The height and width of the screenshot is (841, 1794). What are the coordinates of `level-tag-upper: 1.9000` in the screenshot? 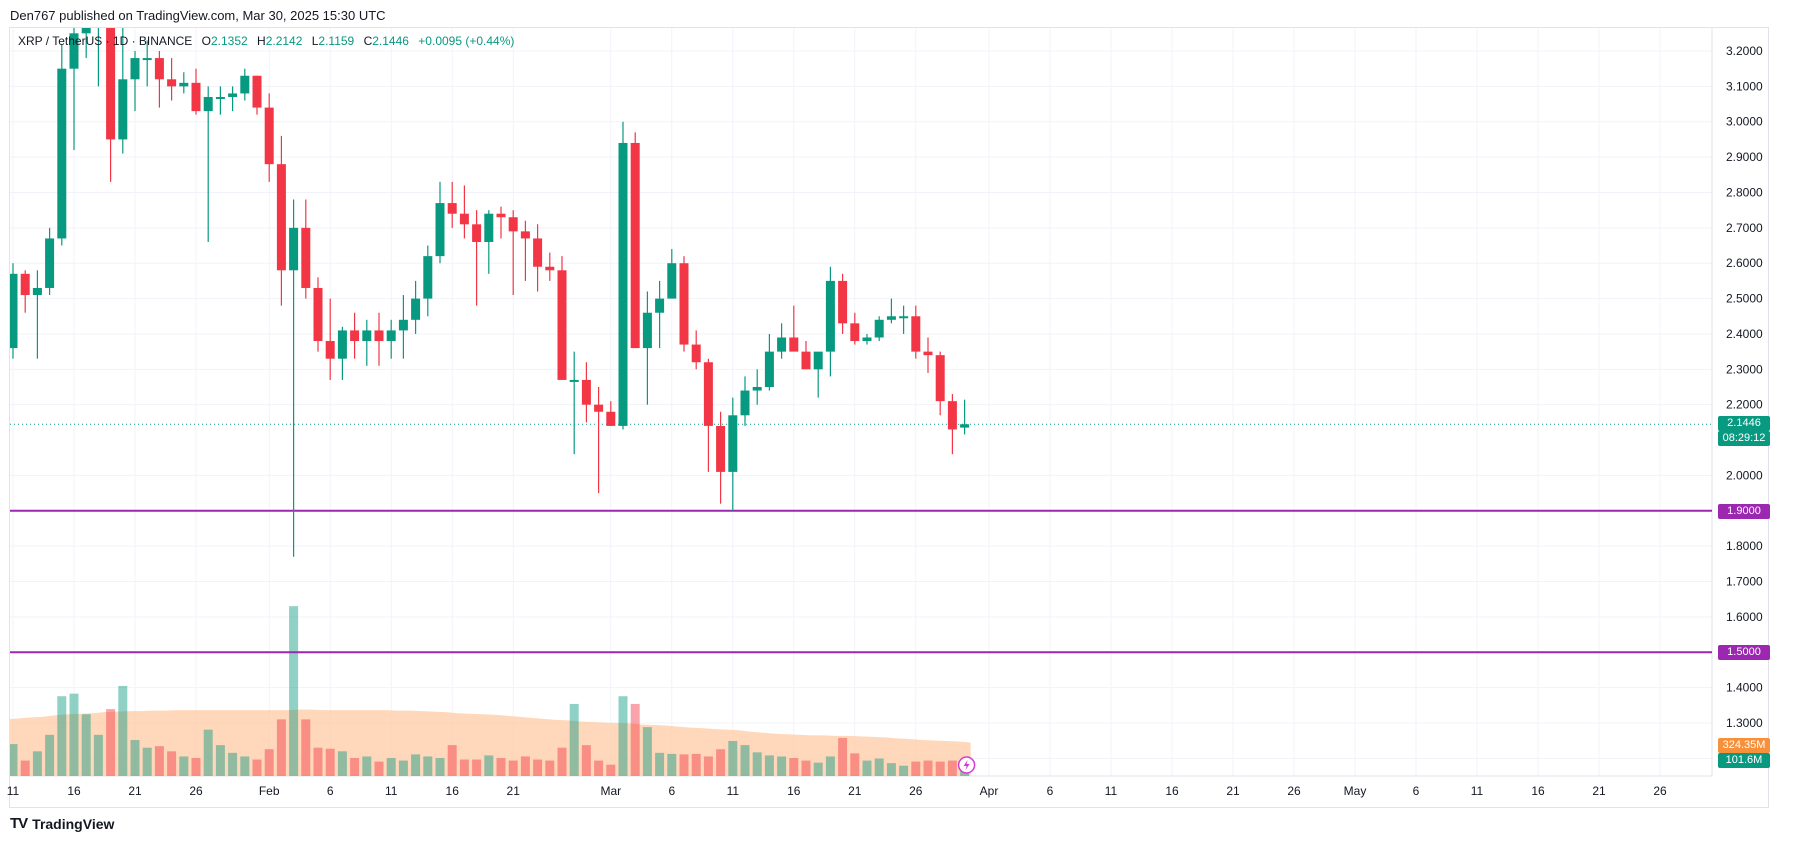 It's located at (1744, 511).